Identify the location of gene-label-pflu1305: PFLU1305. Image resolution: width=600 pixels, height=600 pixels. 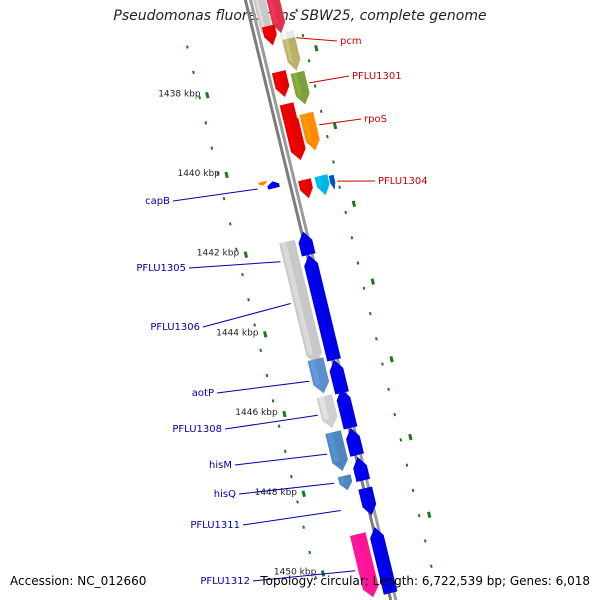
(161, 268).